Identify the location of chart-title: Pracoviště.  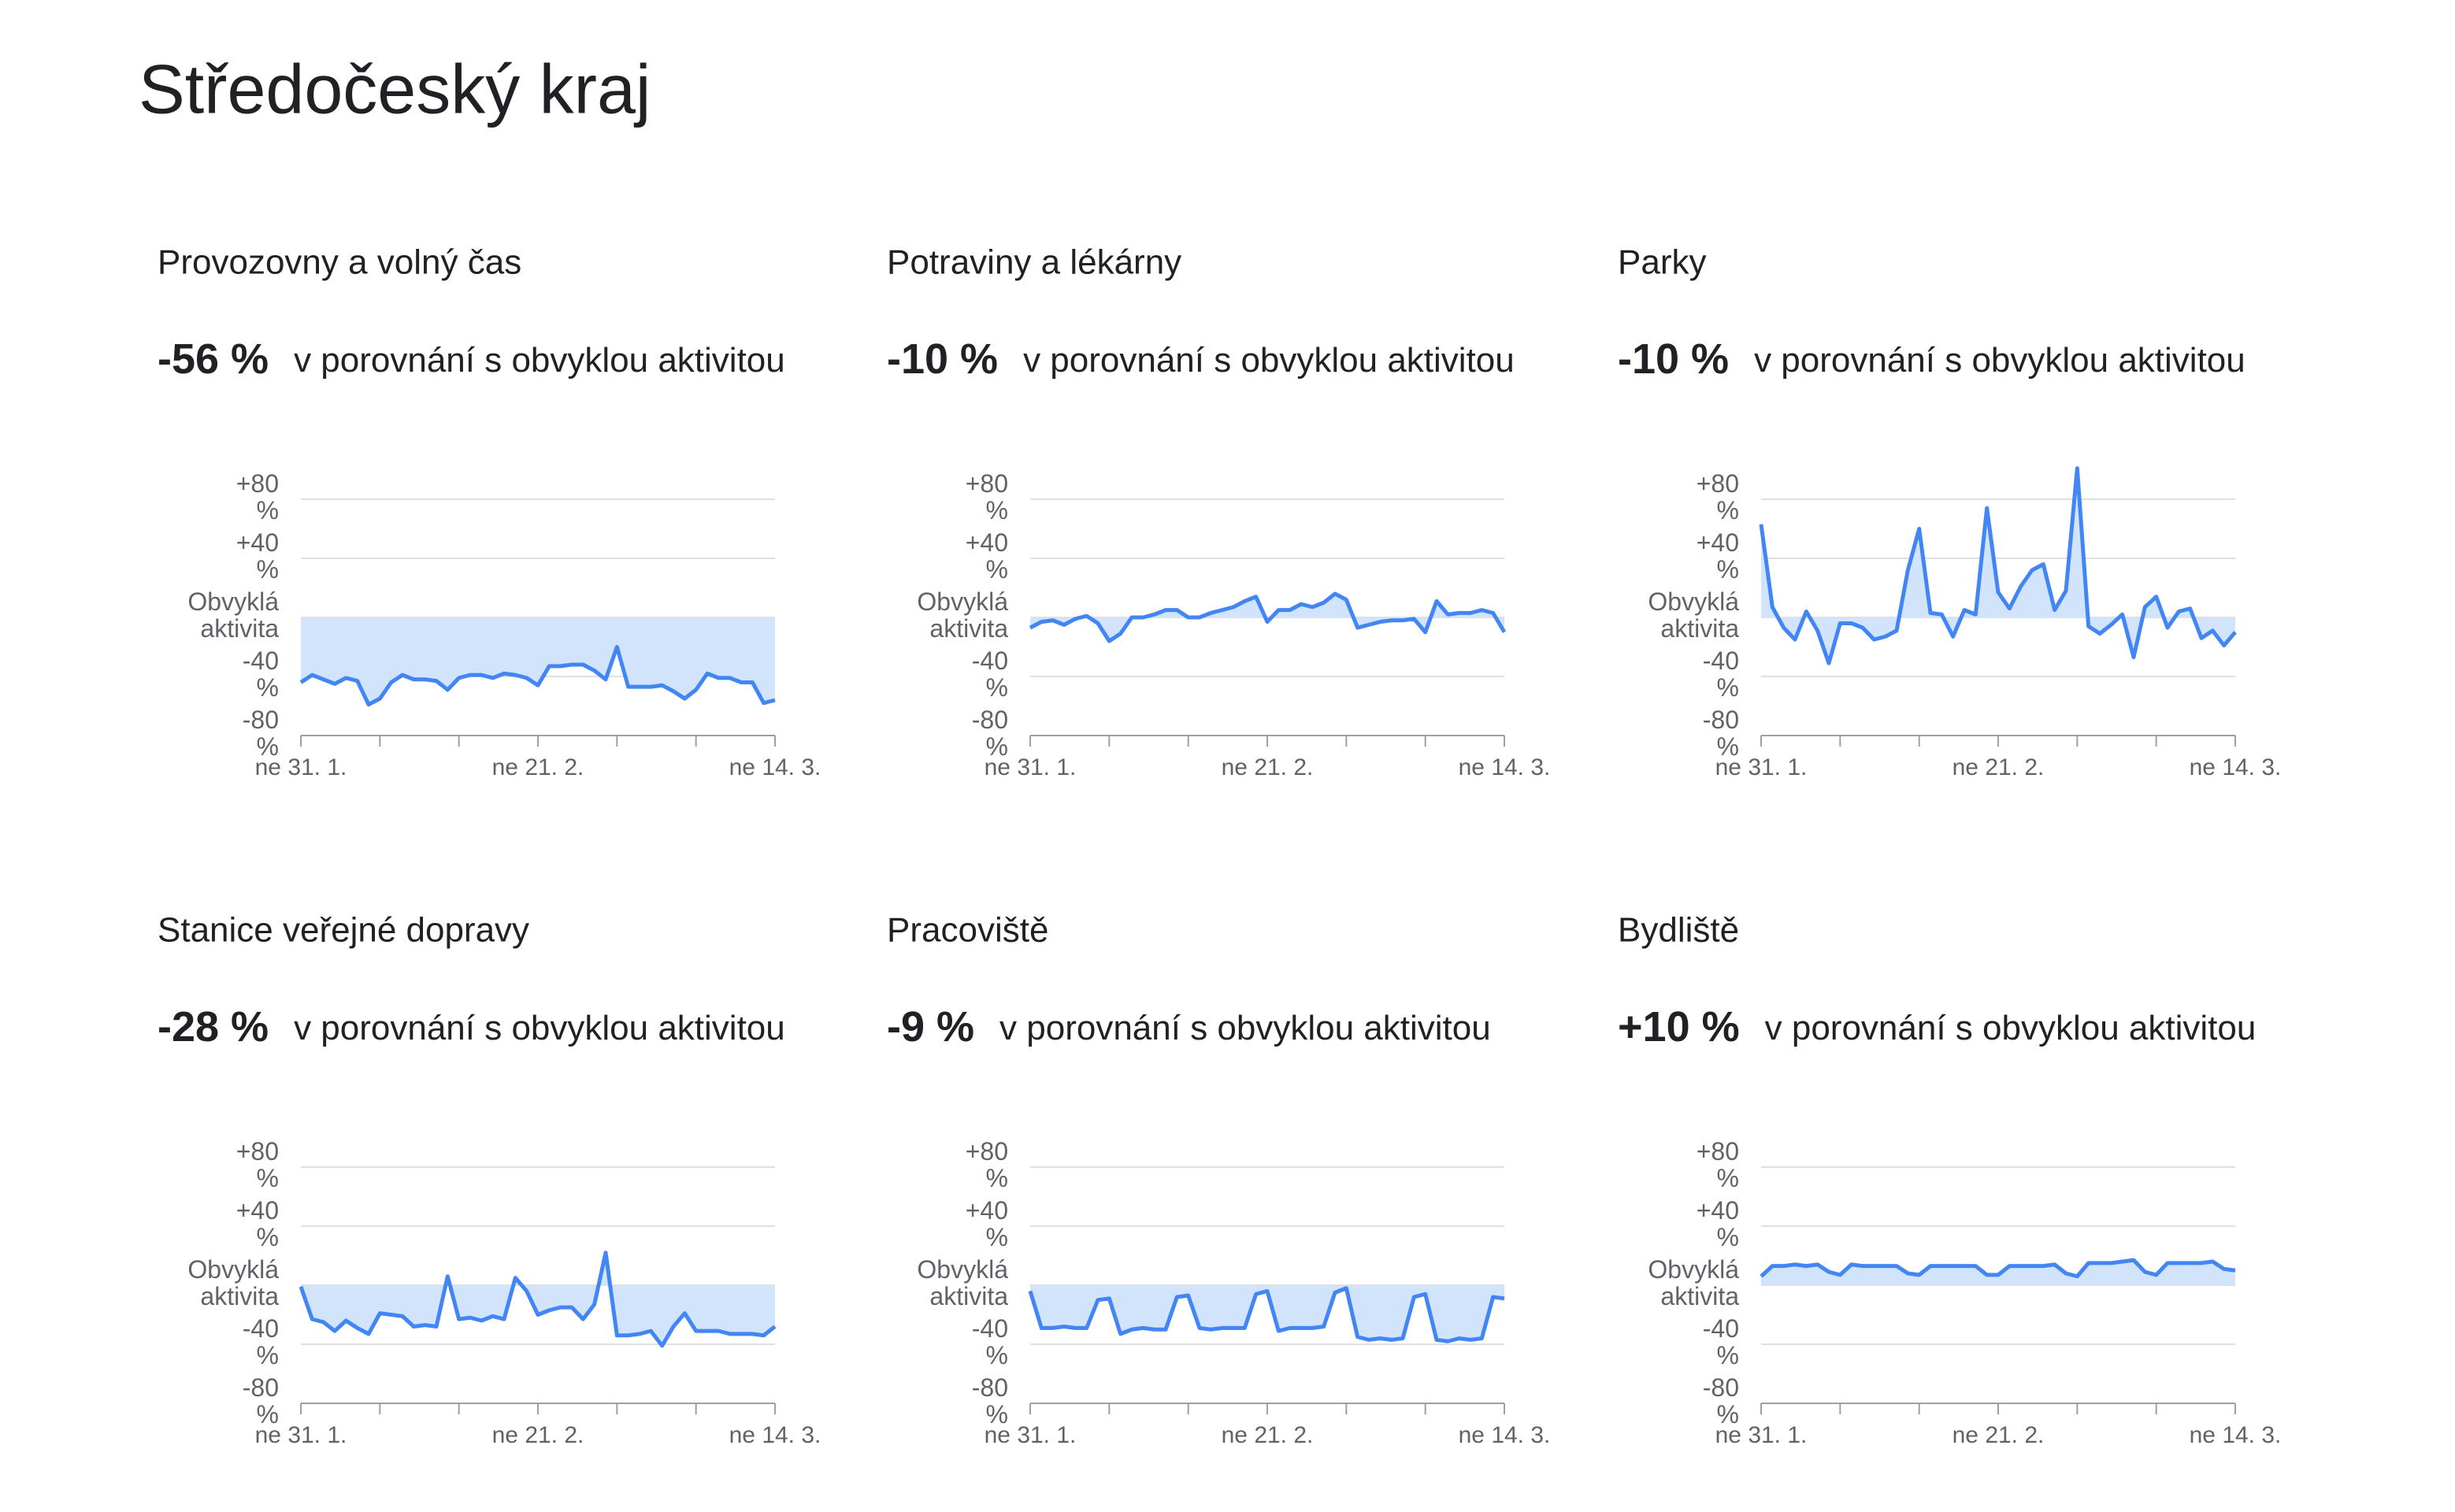
(968, 930).